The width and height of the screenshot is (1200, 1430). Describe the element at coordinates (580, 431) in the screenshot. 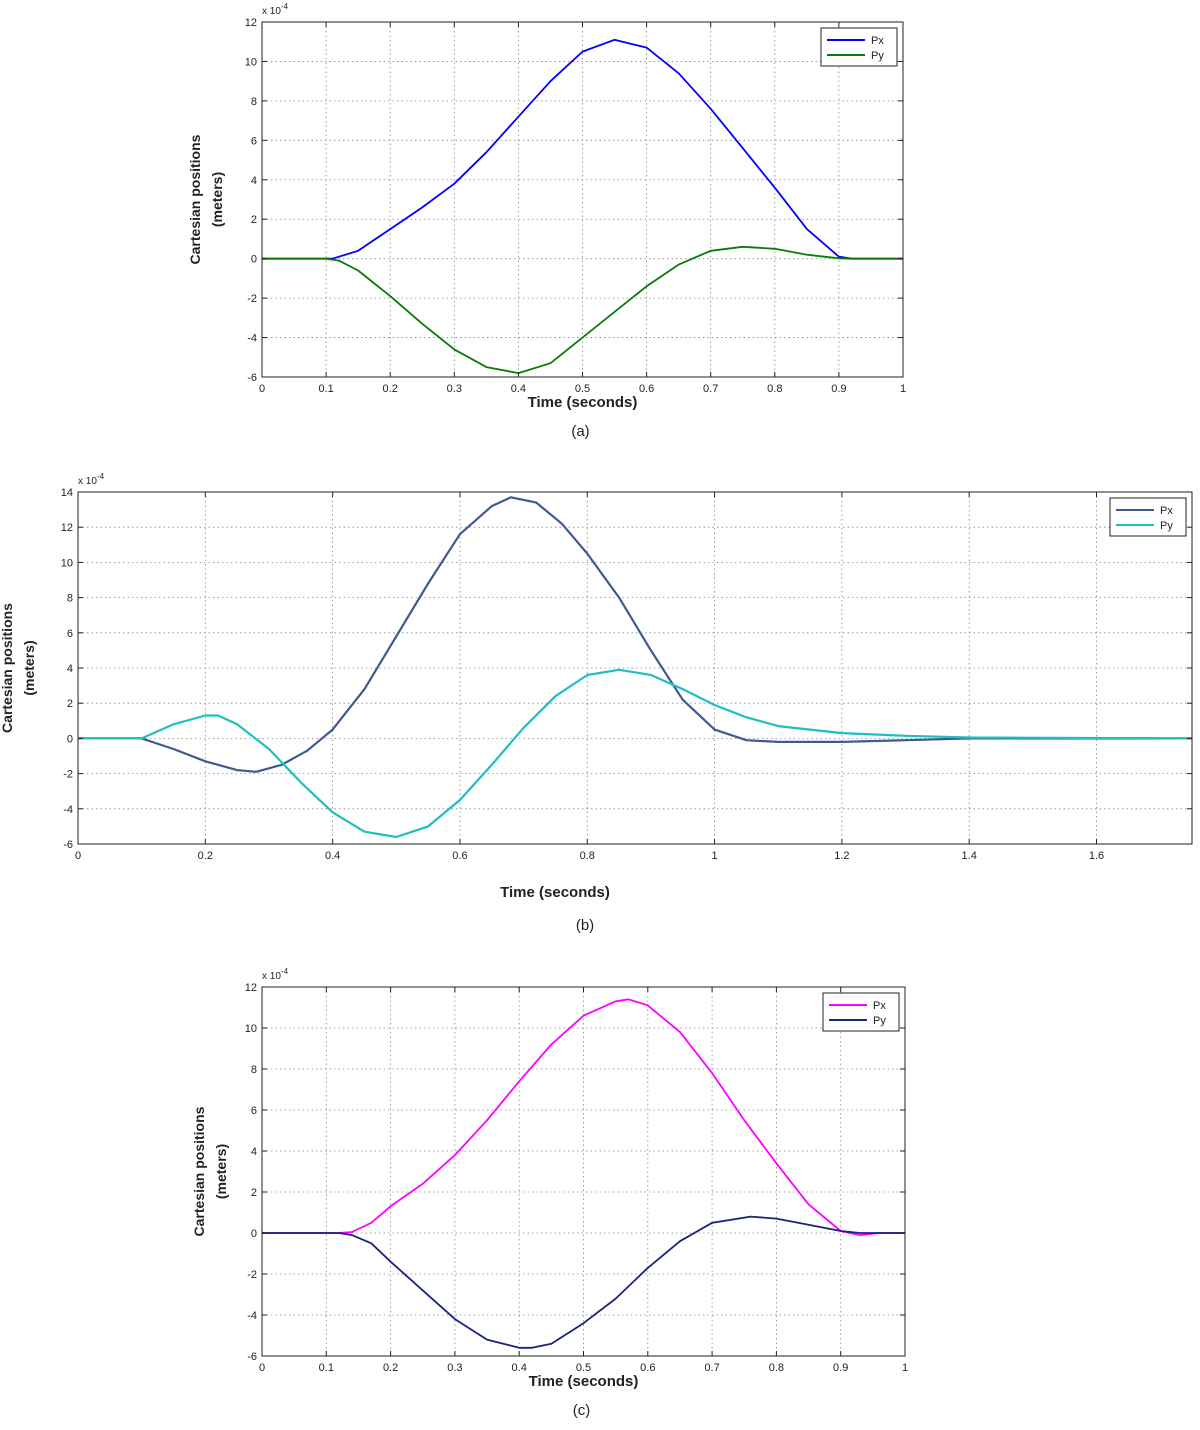

I see `figure-caption: (a)` at that location.